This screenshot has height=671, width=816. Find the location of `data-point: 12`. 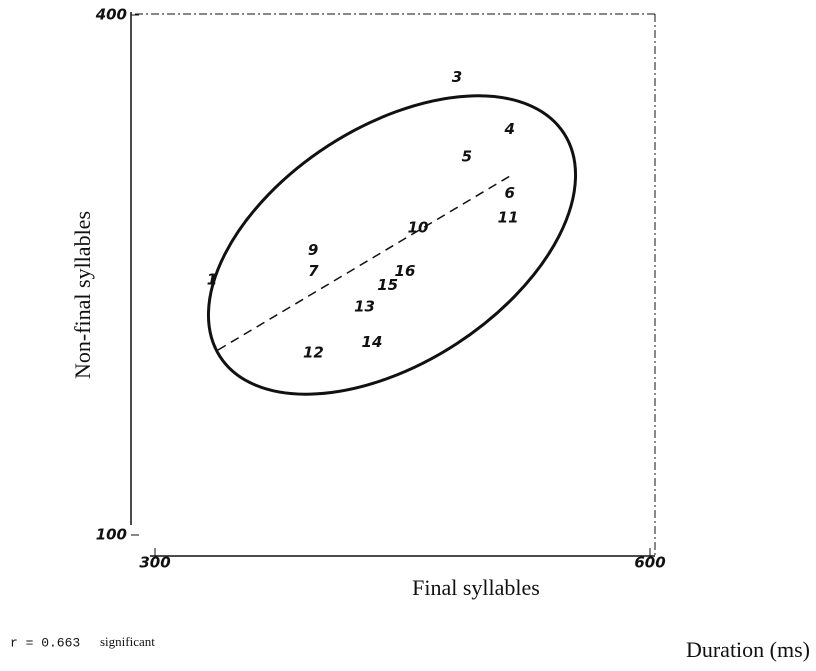

data-point: 12 is located at coordinates (313, 353).